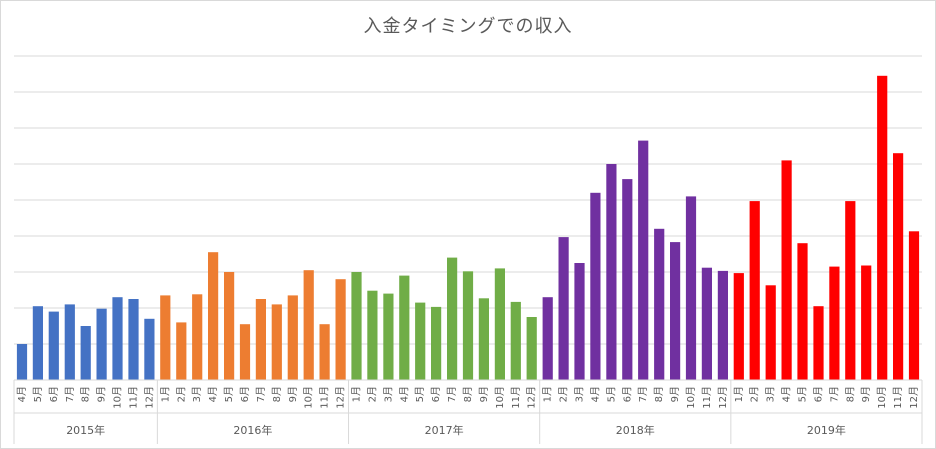 The image size is (936, 449). I want to click on year-label: 2018年, so click(635, 430).